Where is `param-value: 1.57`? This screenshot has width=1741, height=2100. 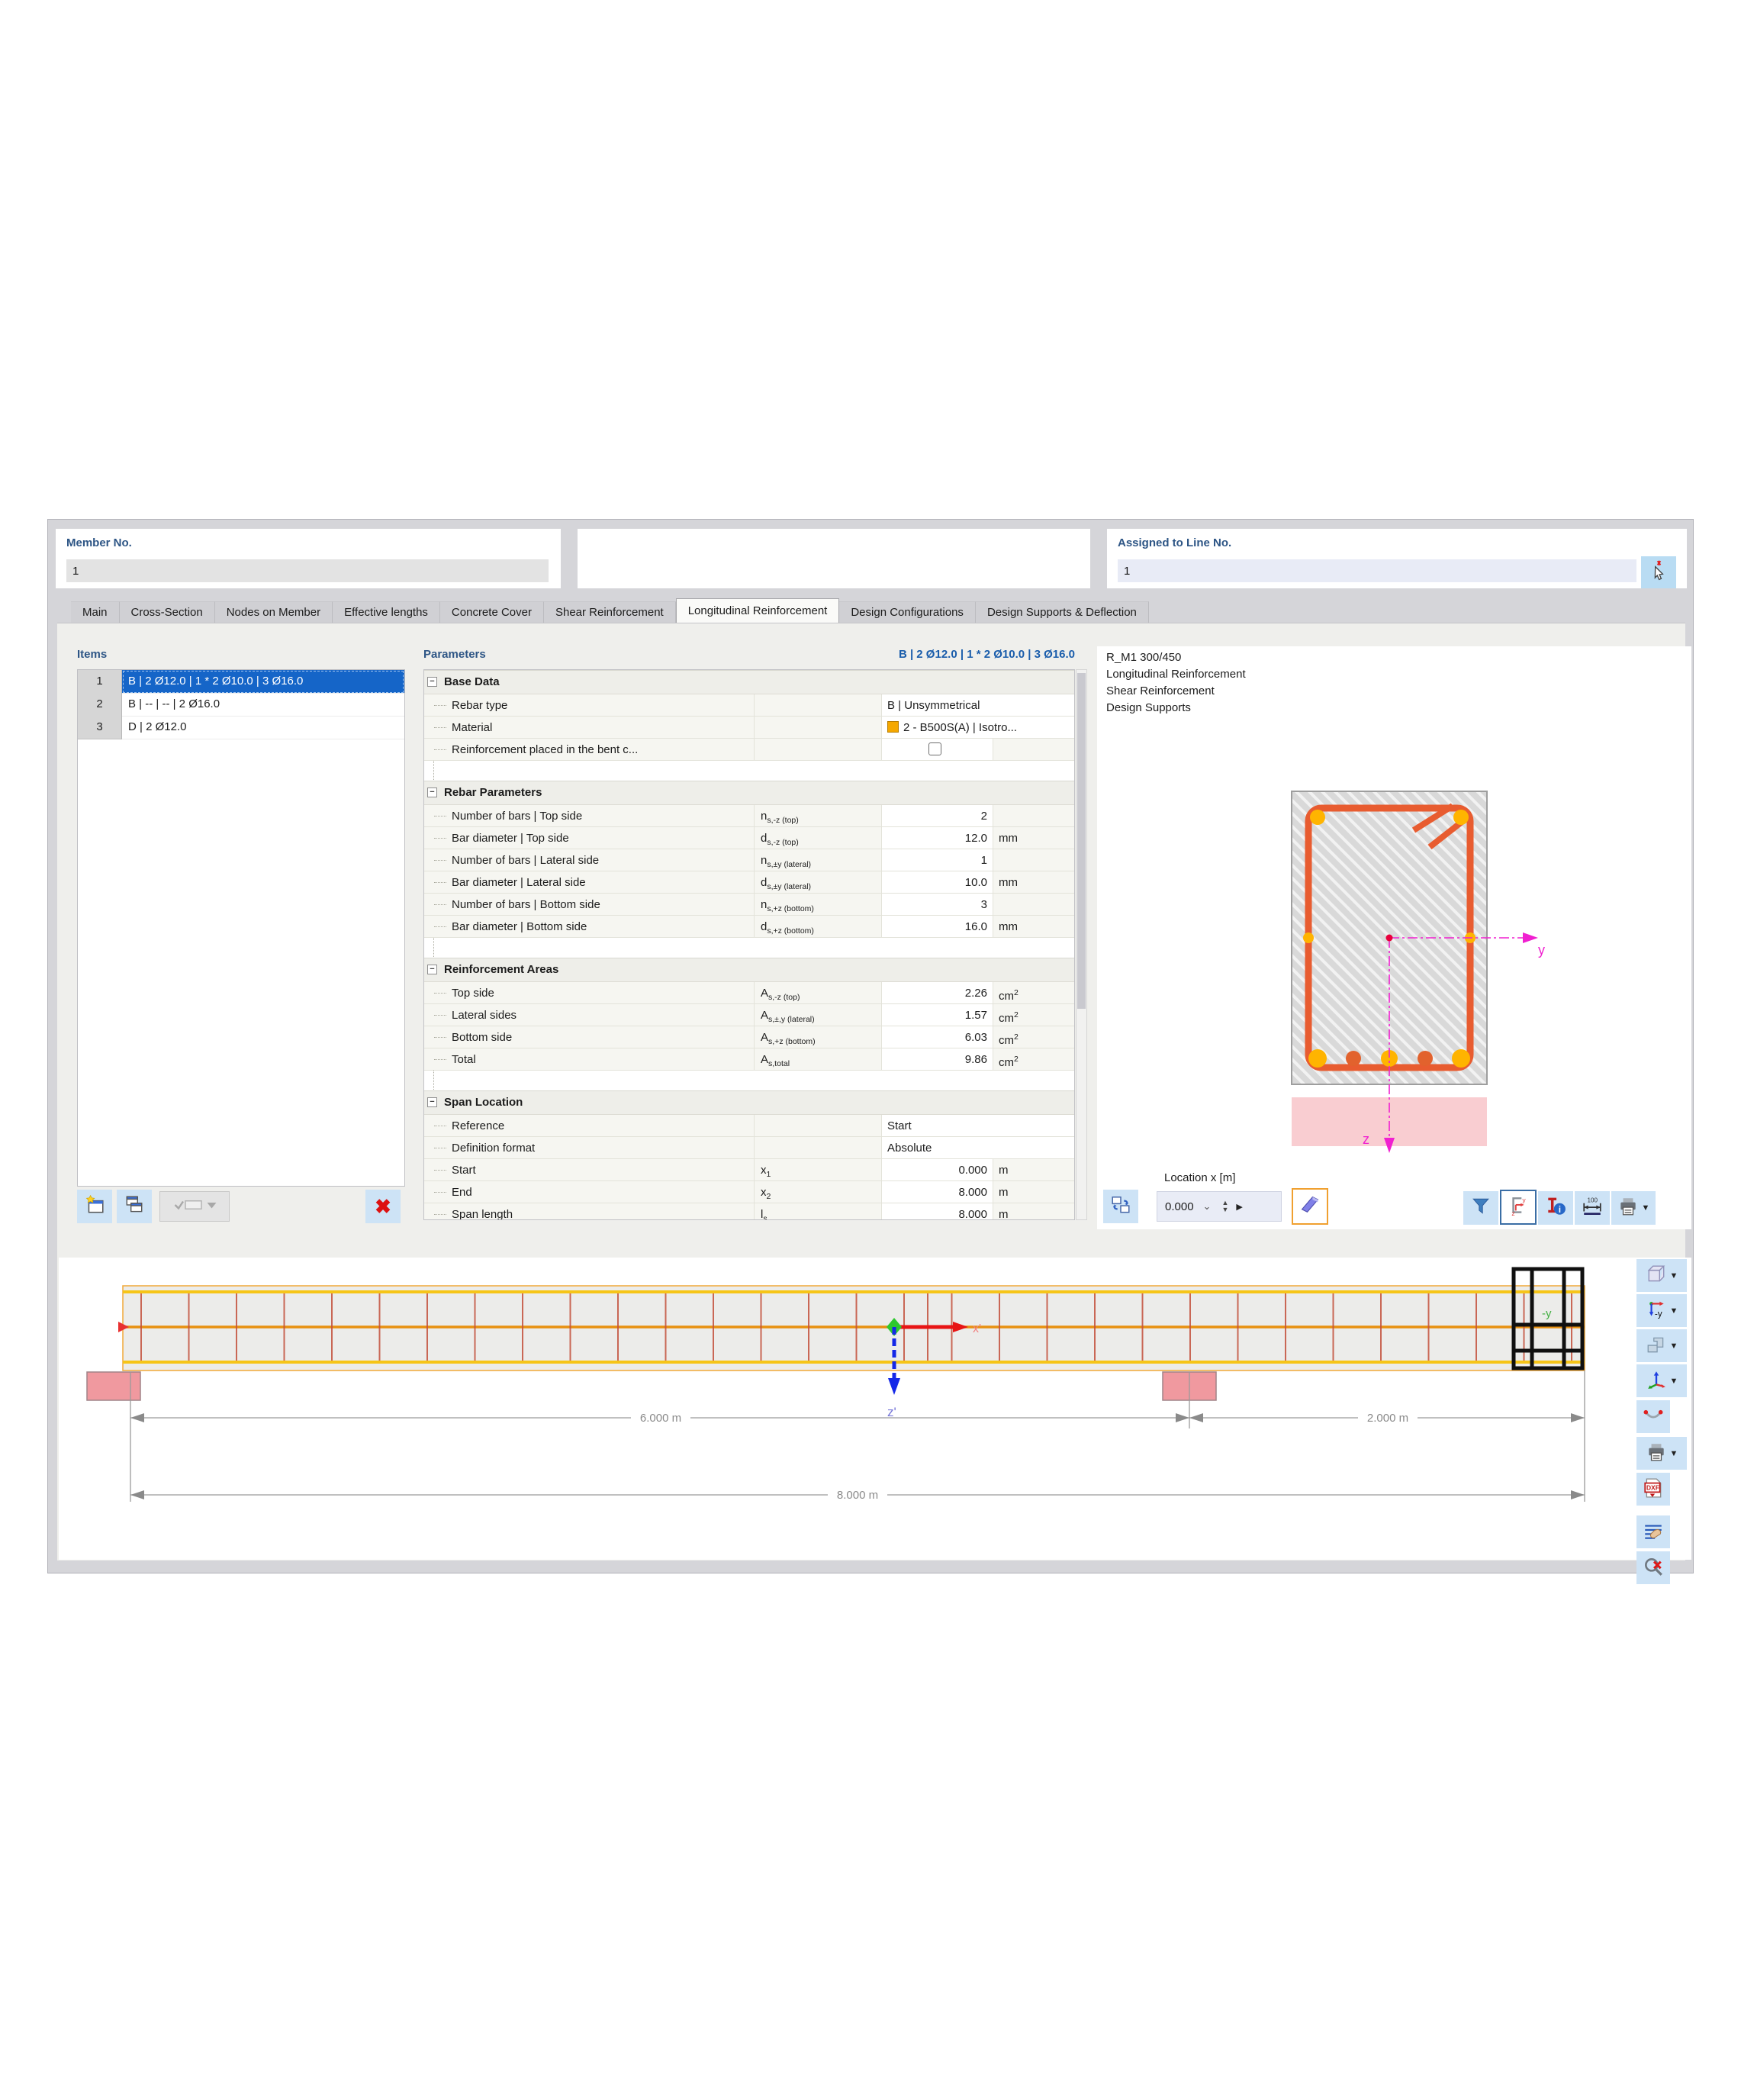 param-value: 1.57 is located at coordinates (937, 1015).